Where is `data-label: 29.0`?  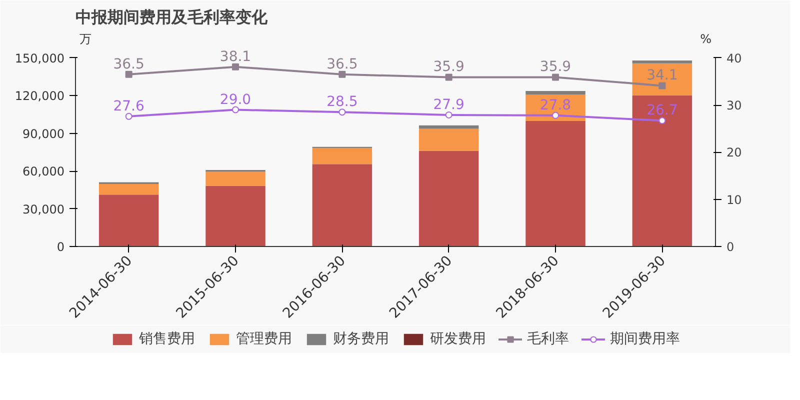 data-label: 29.0 is located at coordinates (236, 100).